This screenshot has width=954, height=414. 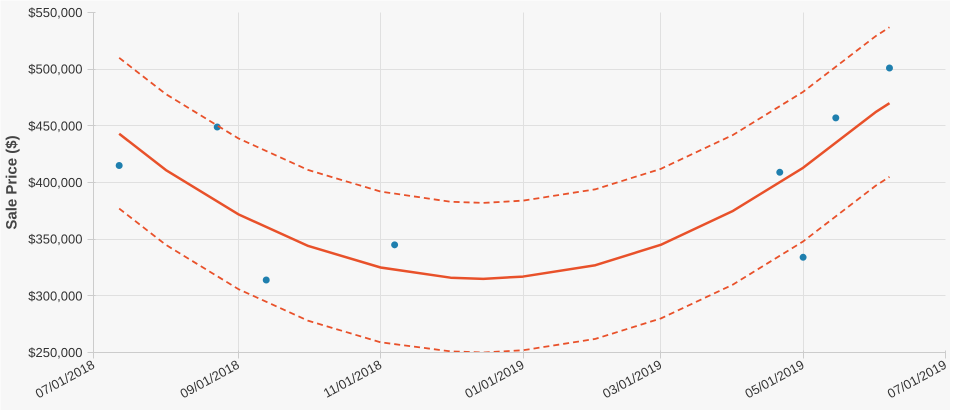 I want to click on y-tick-label: $550,000, so click(x=55, y=12).